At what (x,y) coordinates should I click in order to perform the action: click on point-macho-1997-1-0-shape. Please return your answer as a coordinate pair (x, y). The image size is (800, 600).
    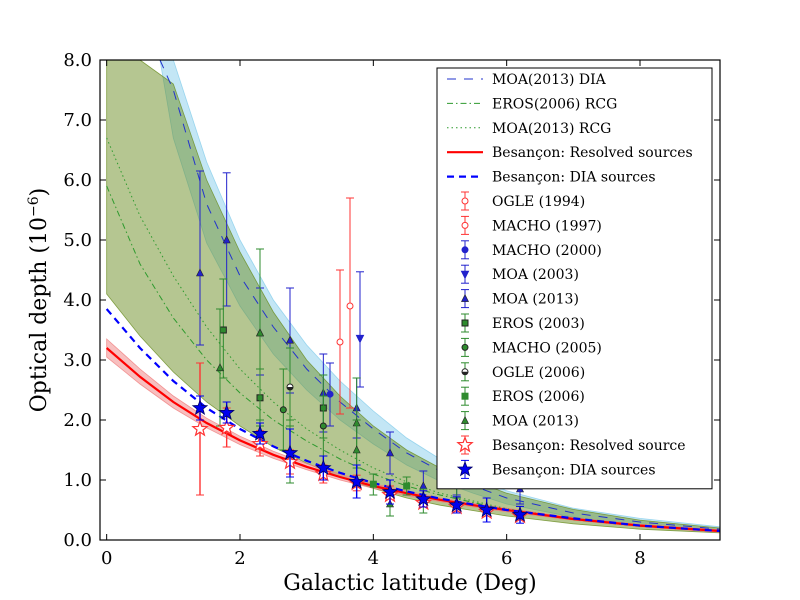
    Looking at the image, I should click on (350, 306).